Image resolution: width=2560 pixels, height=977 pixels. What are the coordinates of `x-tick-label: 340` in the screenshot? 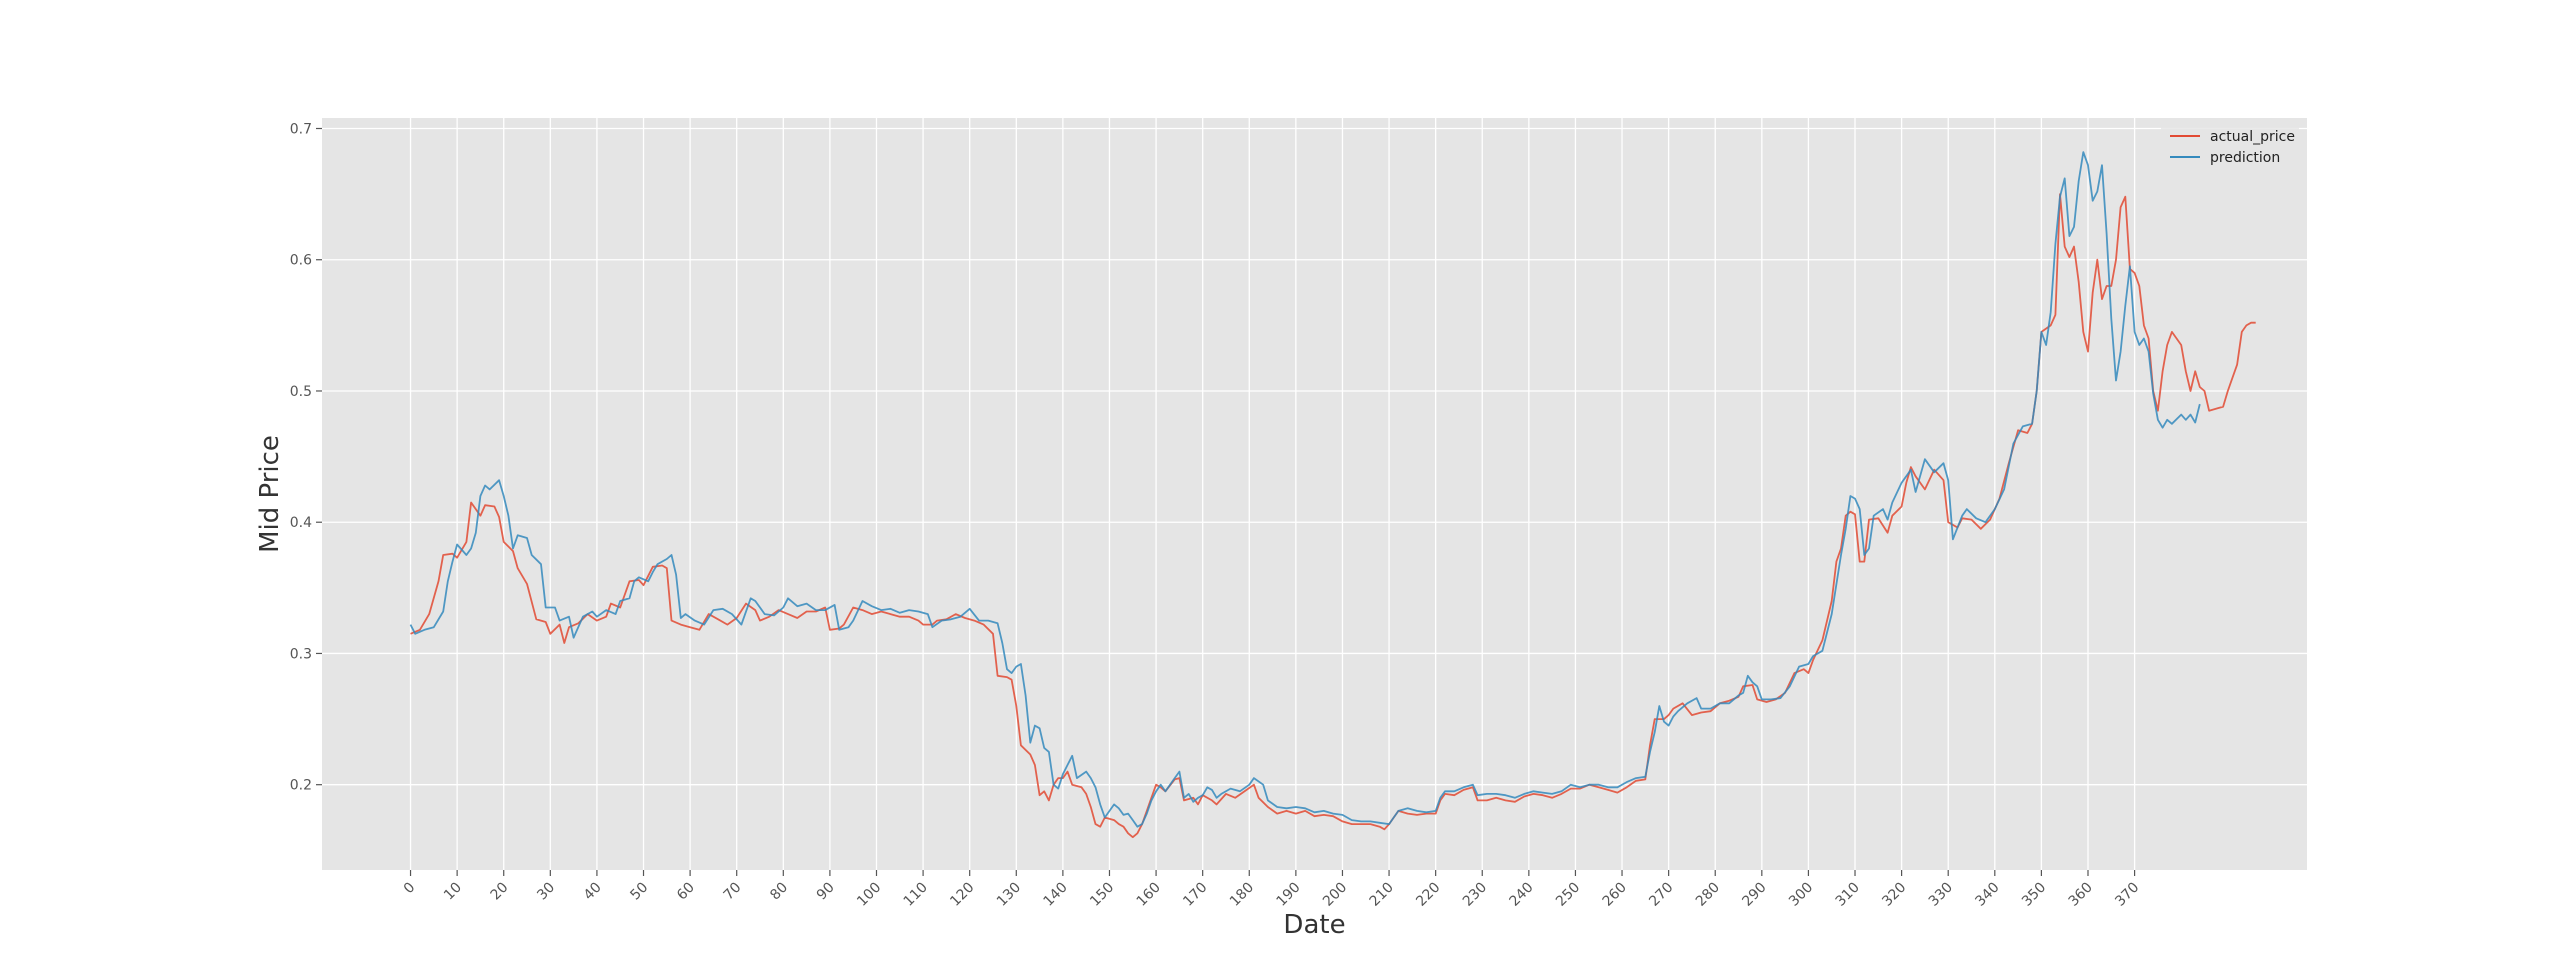 It's located at (1987, 895).